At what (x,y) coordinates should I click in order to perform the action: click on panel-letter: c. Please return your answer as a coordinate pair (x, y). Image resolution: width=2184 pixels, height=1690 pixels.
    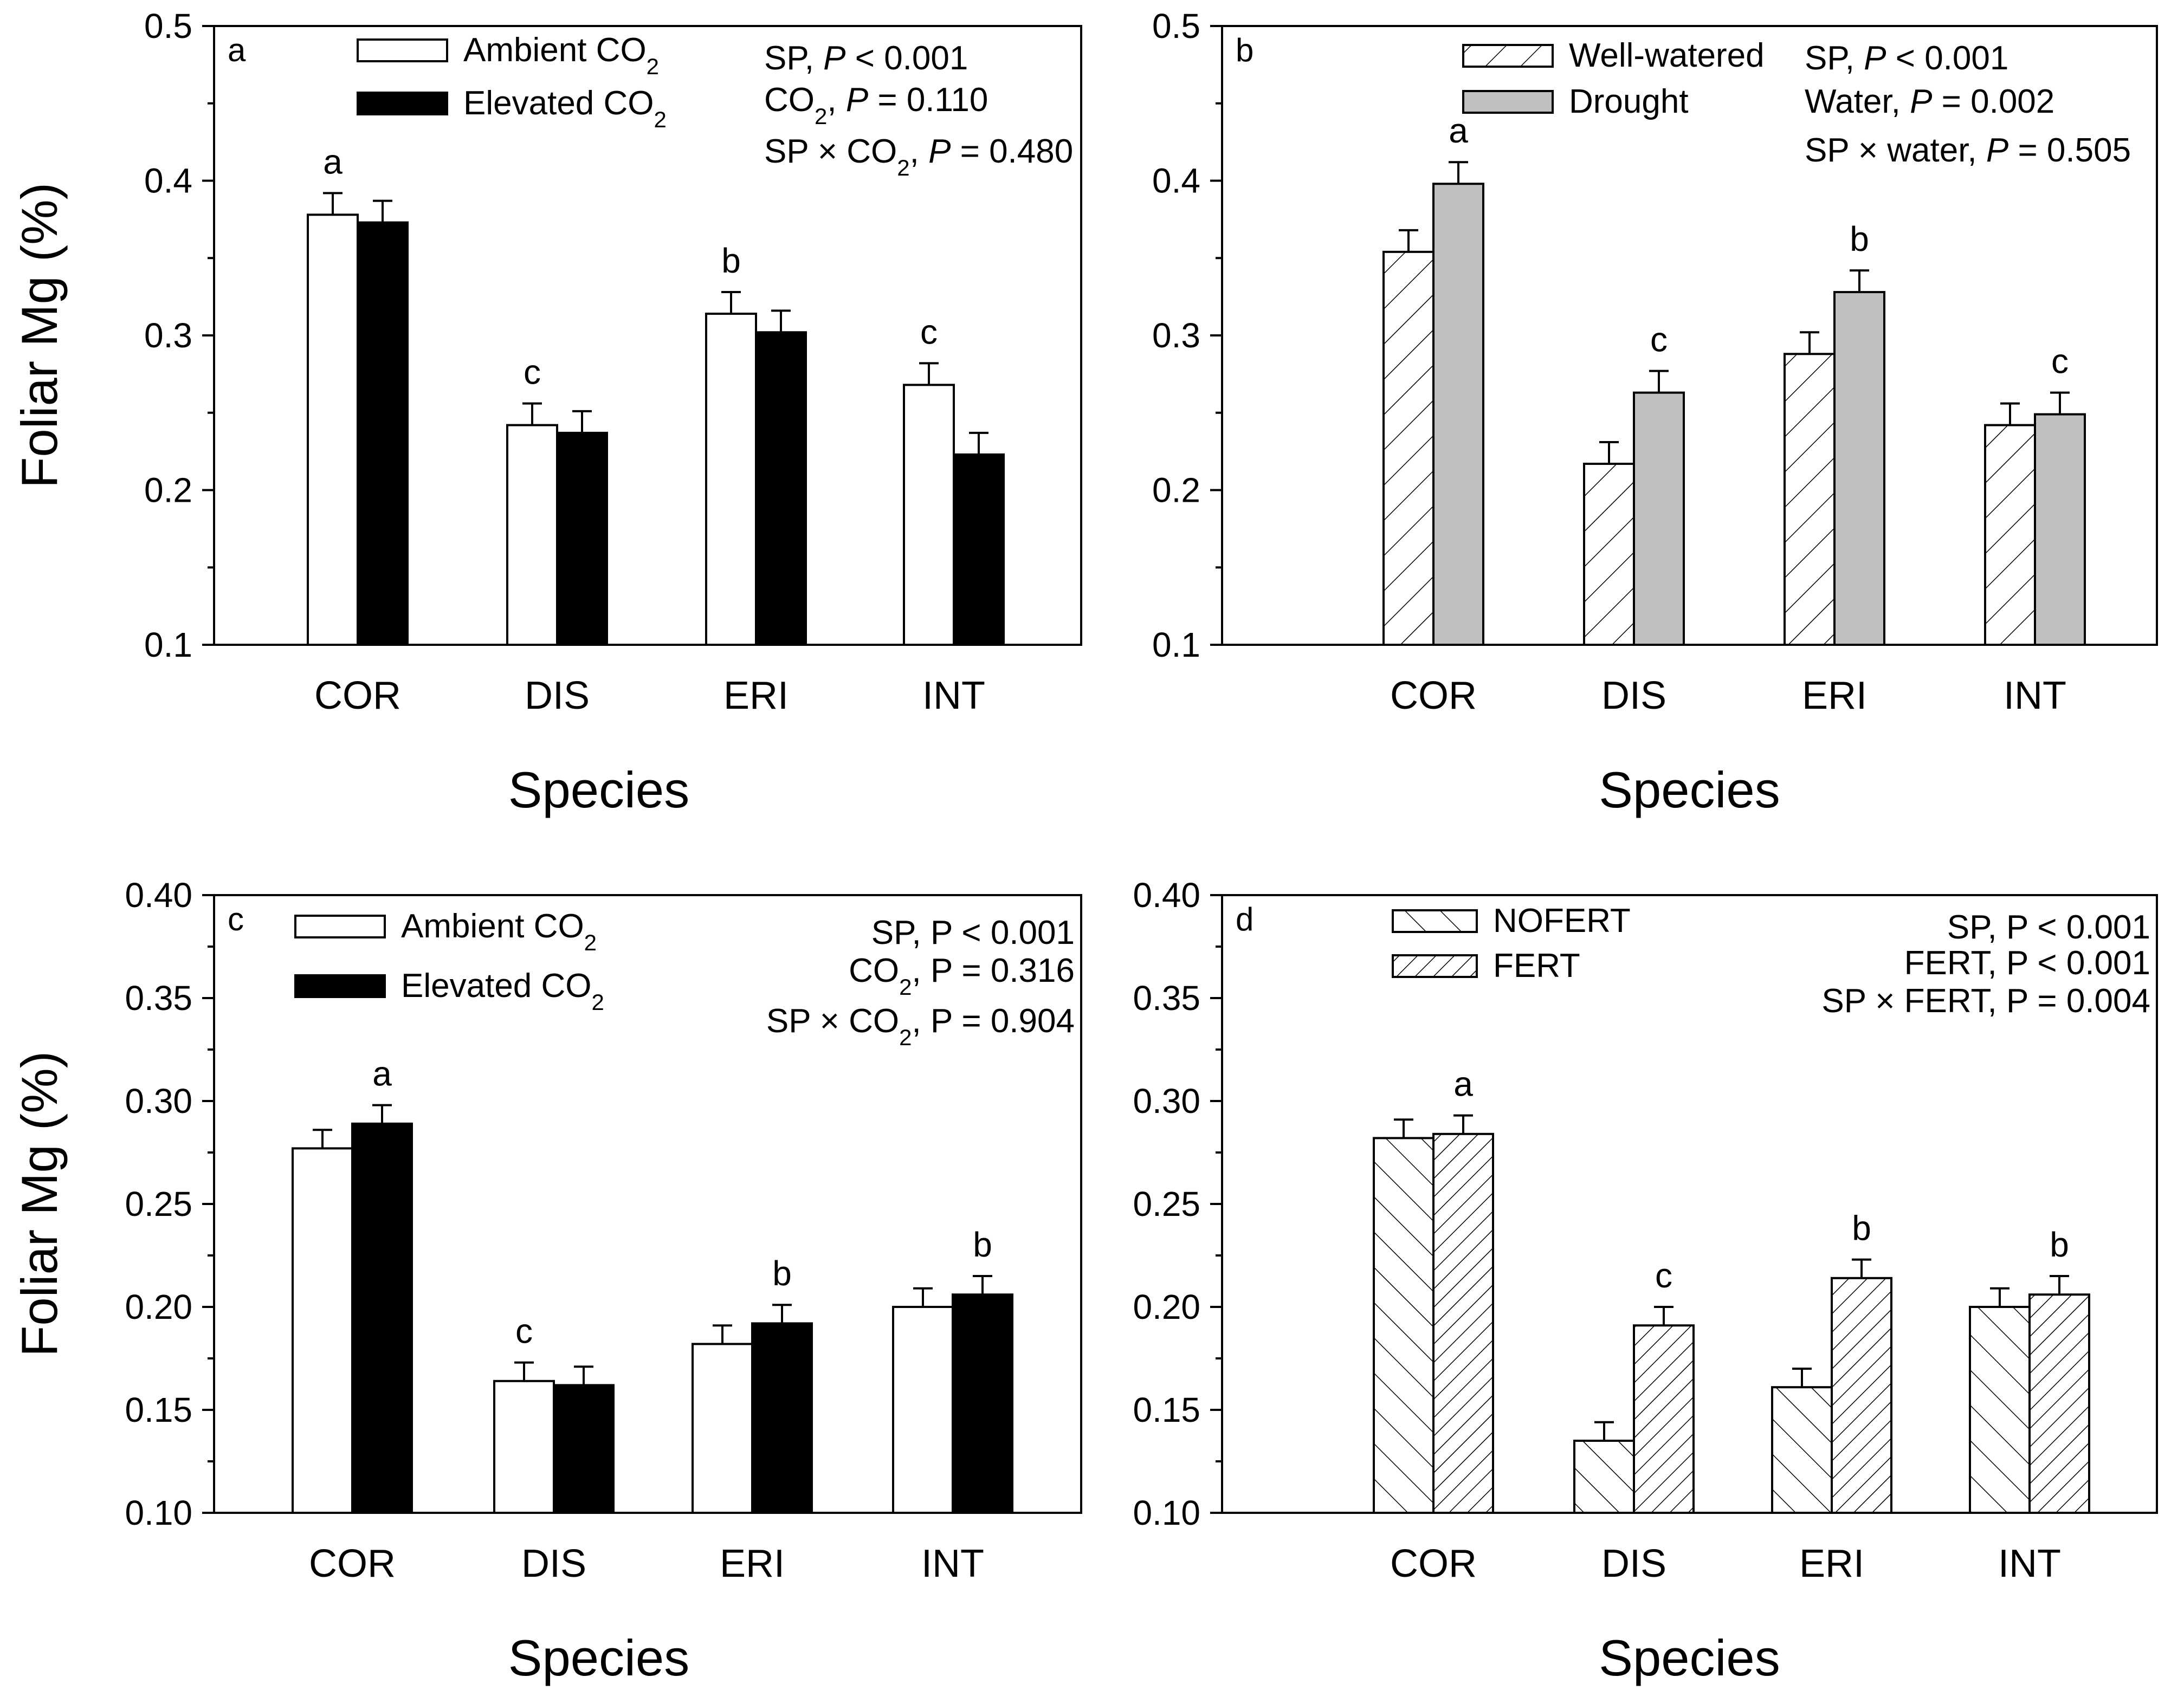
    Looking at the image, I should click on (236, 919).